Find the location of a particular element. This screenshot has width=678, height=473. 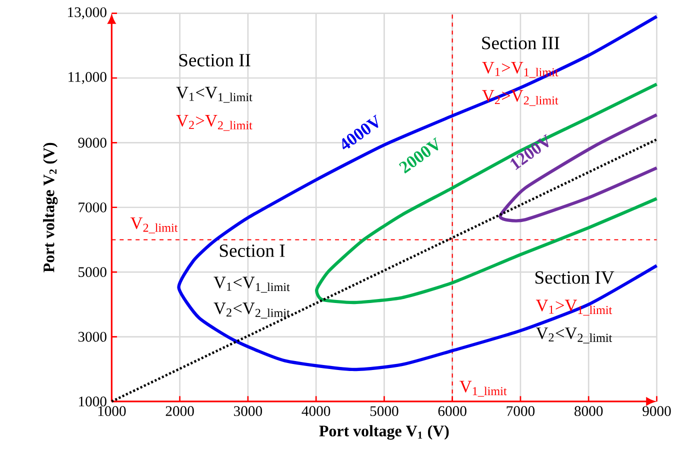

x-tick-label: 6000 is located at coordinates (452, 411).